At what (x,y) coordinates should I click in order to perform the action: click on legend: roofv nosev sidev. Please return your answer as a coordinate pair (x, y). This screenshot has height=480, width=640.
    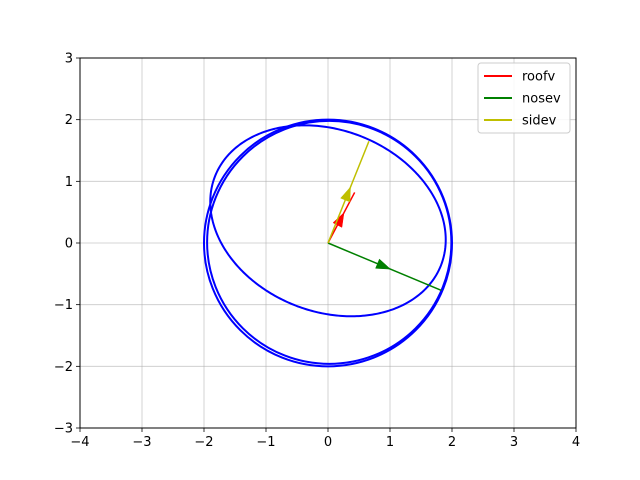
    Looking at the image, I should click on (524, 98).